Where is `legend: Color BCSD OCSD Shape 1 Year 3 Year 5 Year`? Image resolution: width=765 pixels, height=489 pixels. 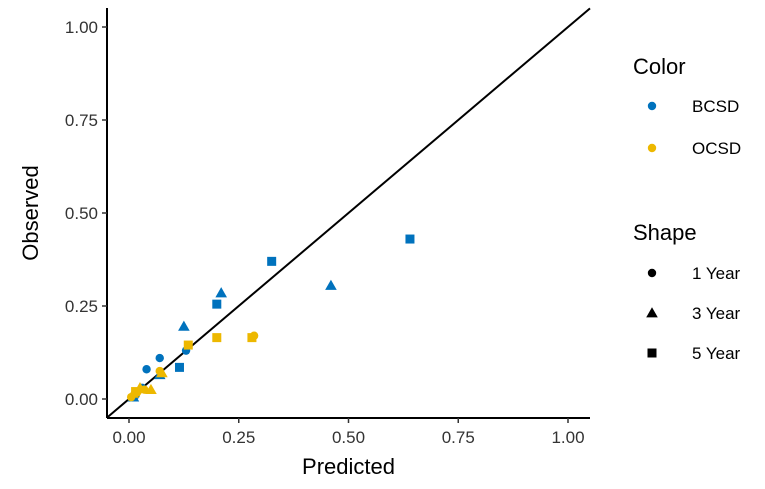 legend: Color BCSD OCSD Shape 1 Year 3 Year 5 Year is located at coordinates (687, 208).